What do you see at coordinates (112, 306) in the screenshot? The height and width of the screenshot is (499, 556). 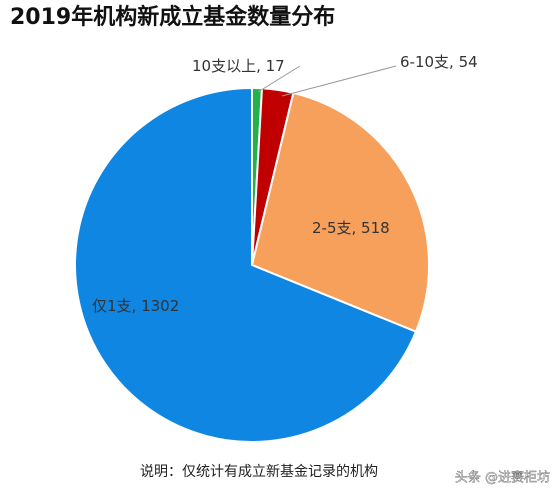 I see `data-label-category: 仅1支` at bounding box center [112, 306].